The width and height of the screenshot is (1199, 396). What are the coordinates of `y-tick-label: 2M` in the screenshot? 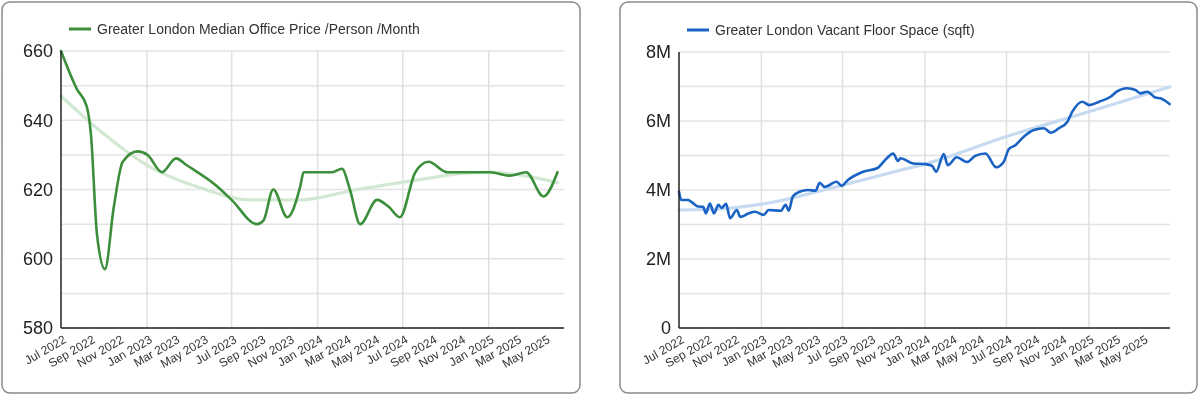 It's located at (658, 259).